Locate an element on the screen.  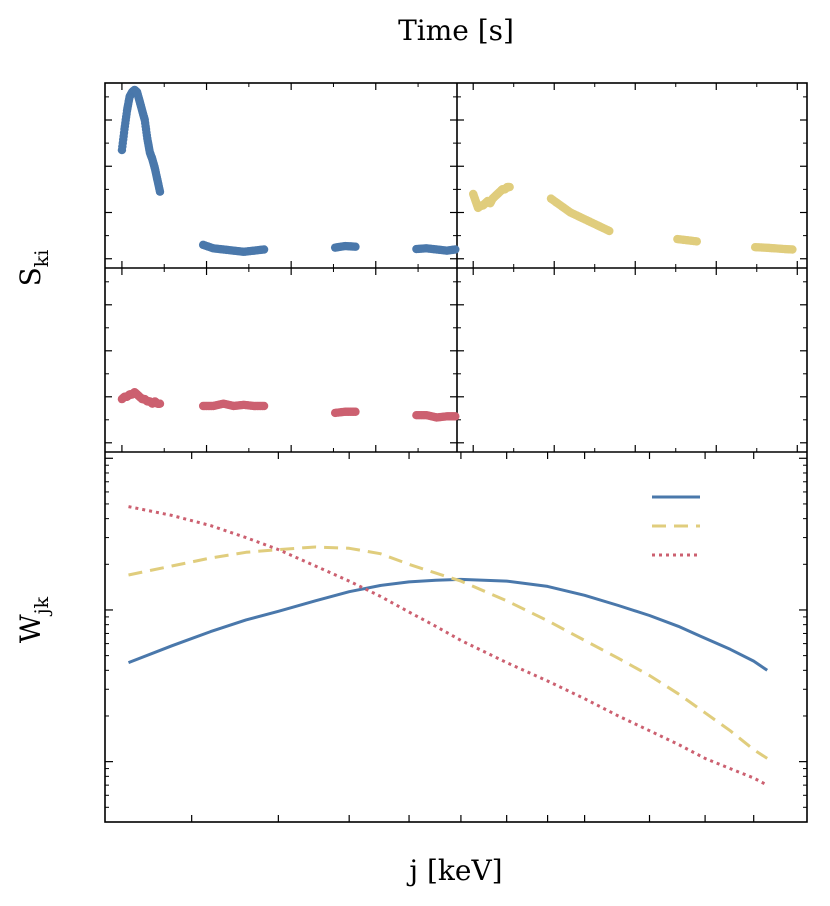
bottom-x-axis-label: j [keV] is located at coordinates (454, 870).